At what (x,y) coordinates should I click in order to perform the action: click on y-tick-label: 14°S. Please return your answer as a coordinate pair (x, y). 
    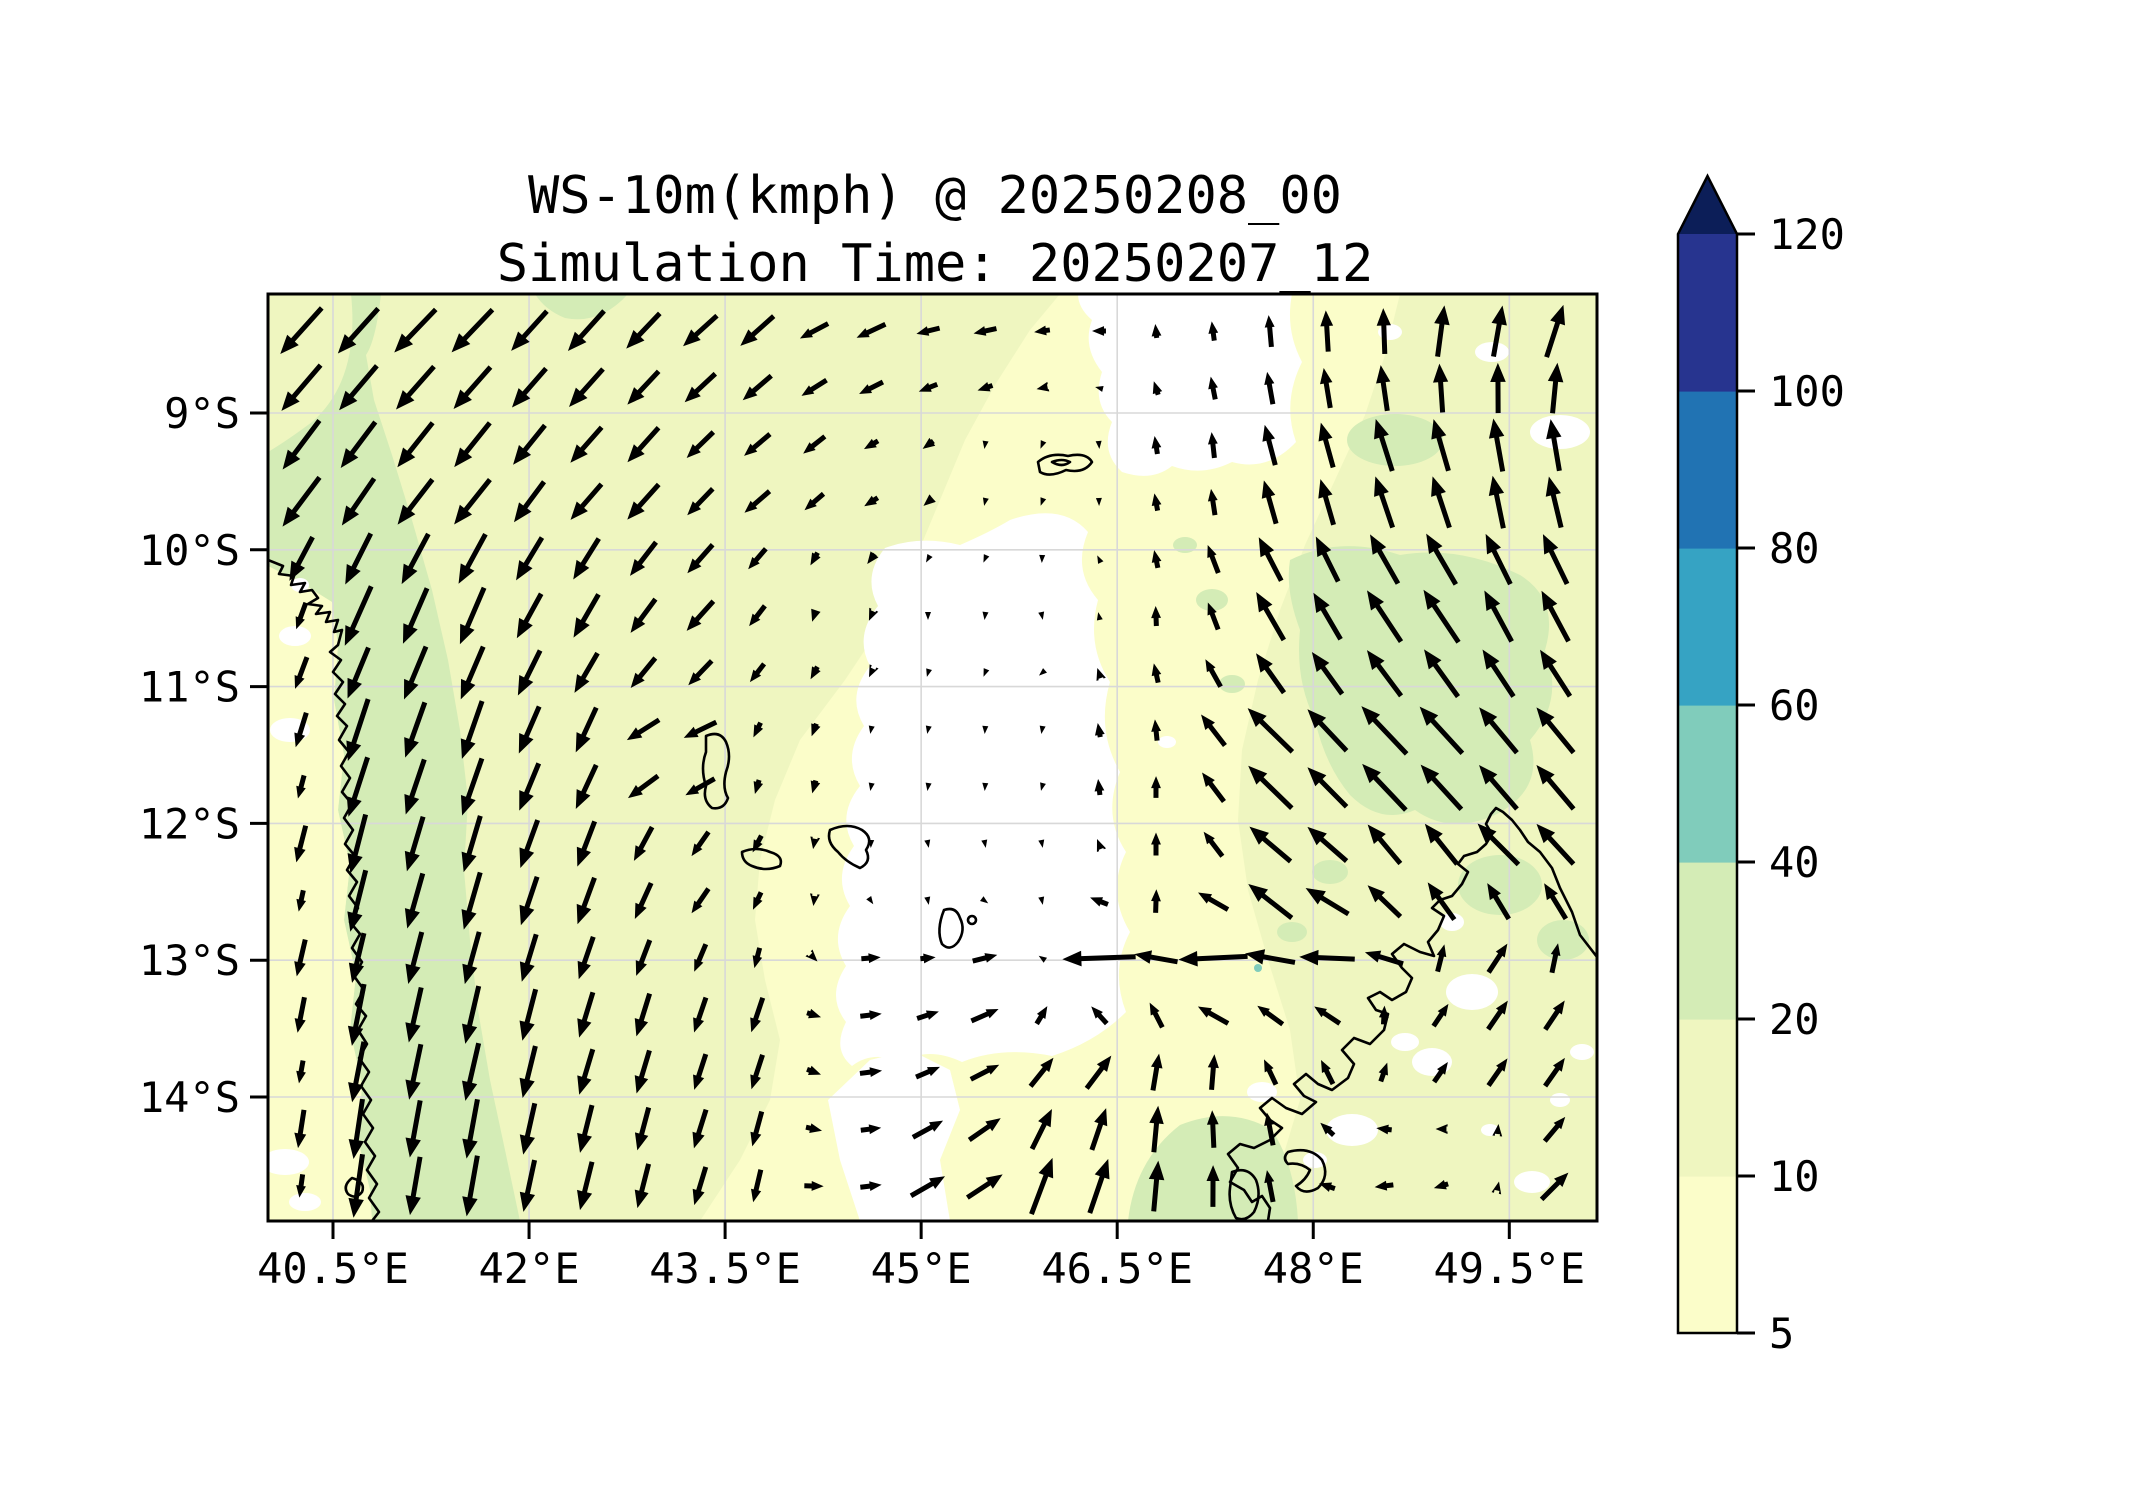
    Looking at the image, I should click on (189, 1097).